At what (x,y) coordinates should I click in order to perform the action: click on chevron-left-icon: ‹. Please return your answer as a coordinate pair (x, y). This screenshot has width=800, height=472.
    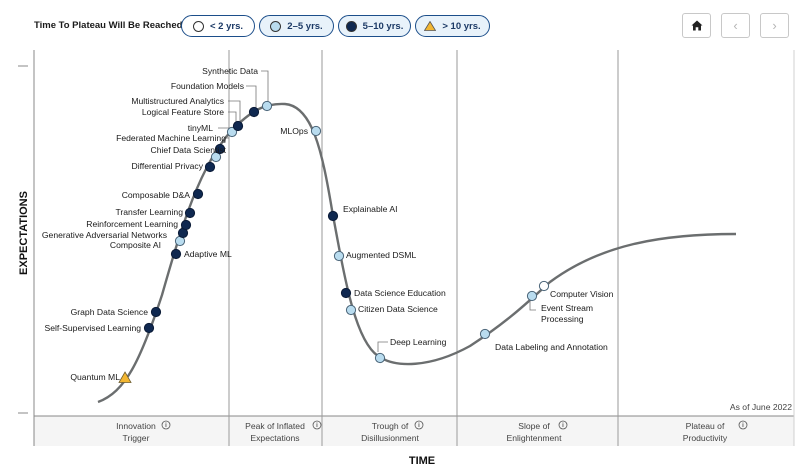
    Looking at the image, I should click on (735, 25).